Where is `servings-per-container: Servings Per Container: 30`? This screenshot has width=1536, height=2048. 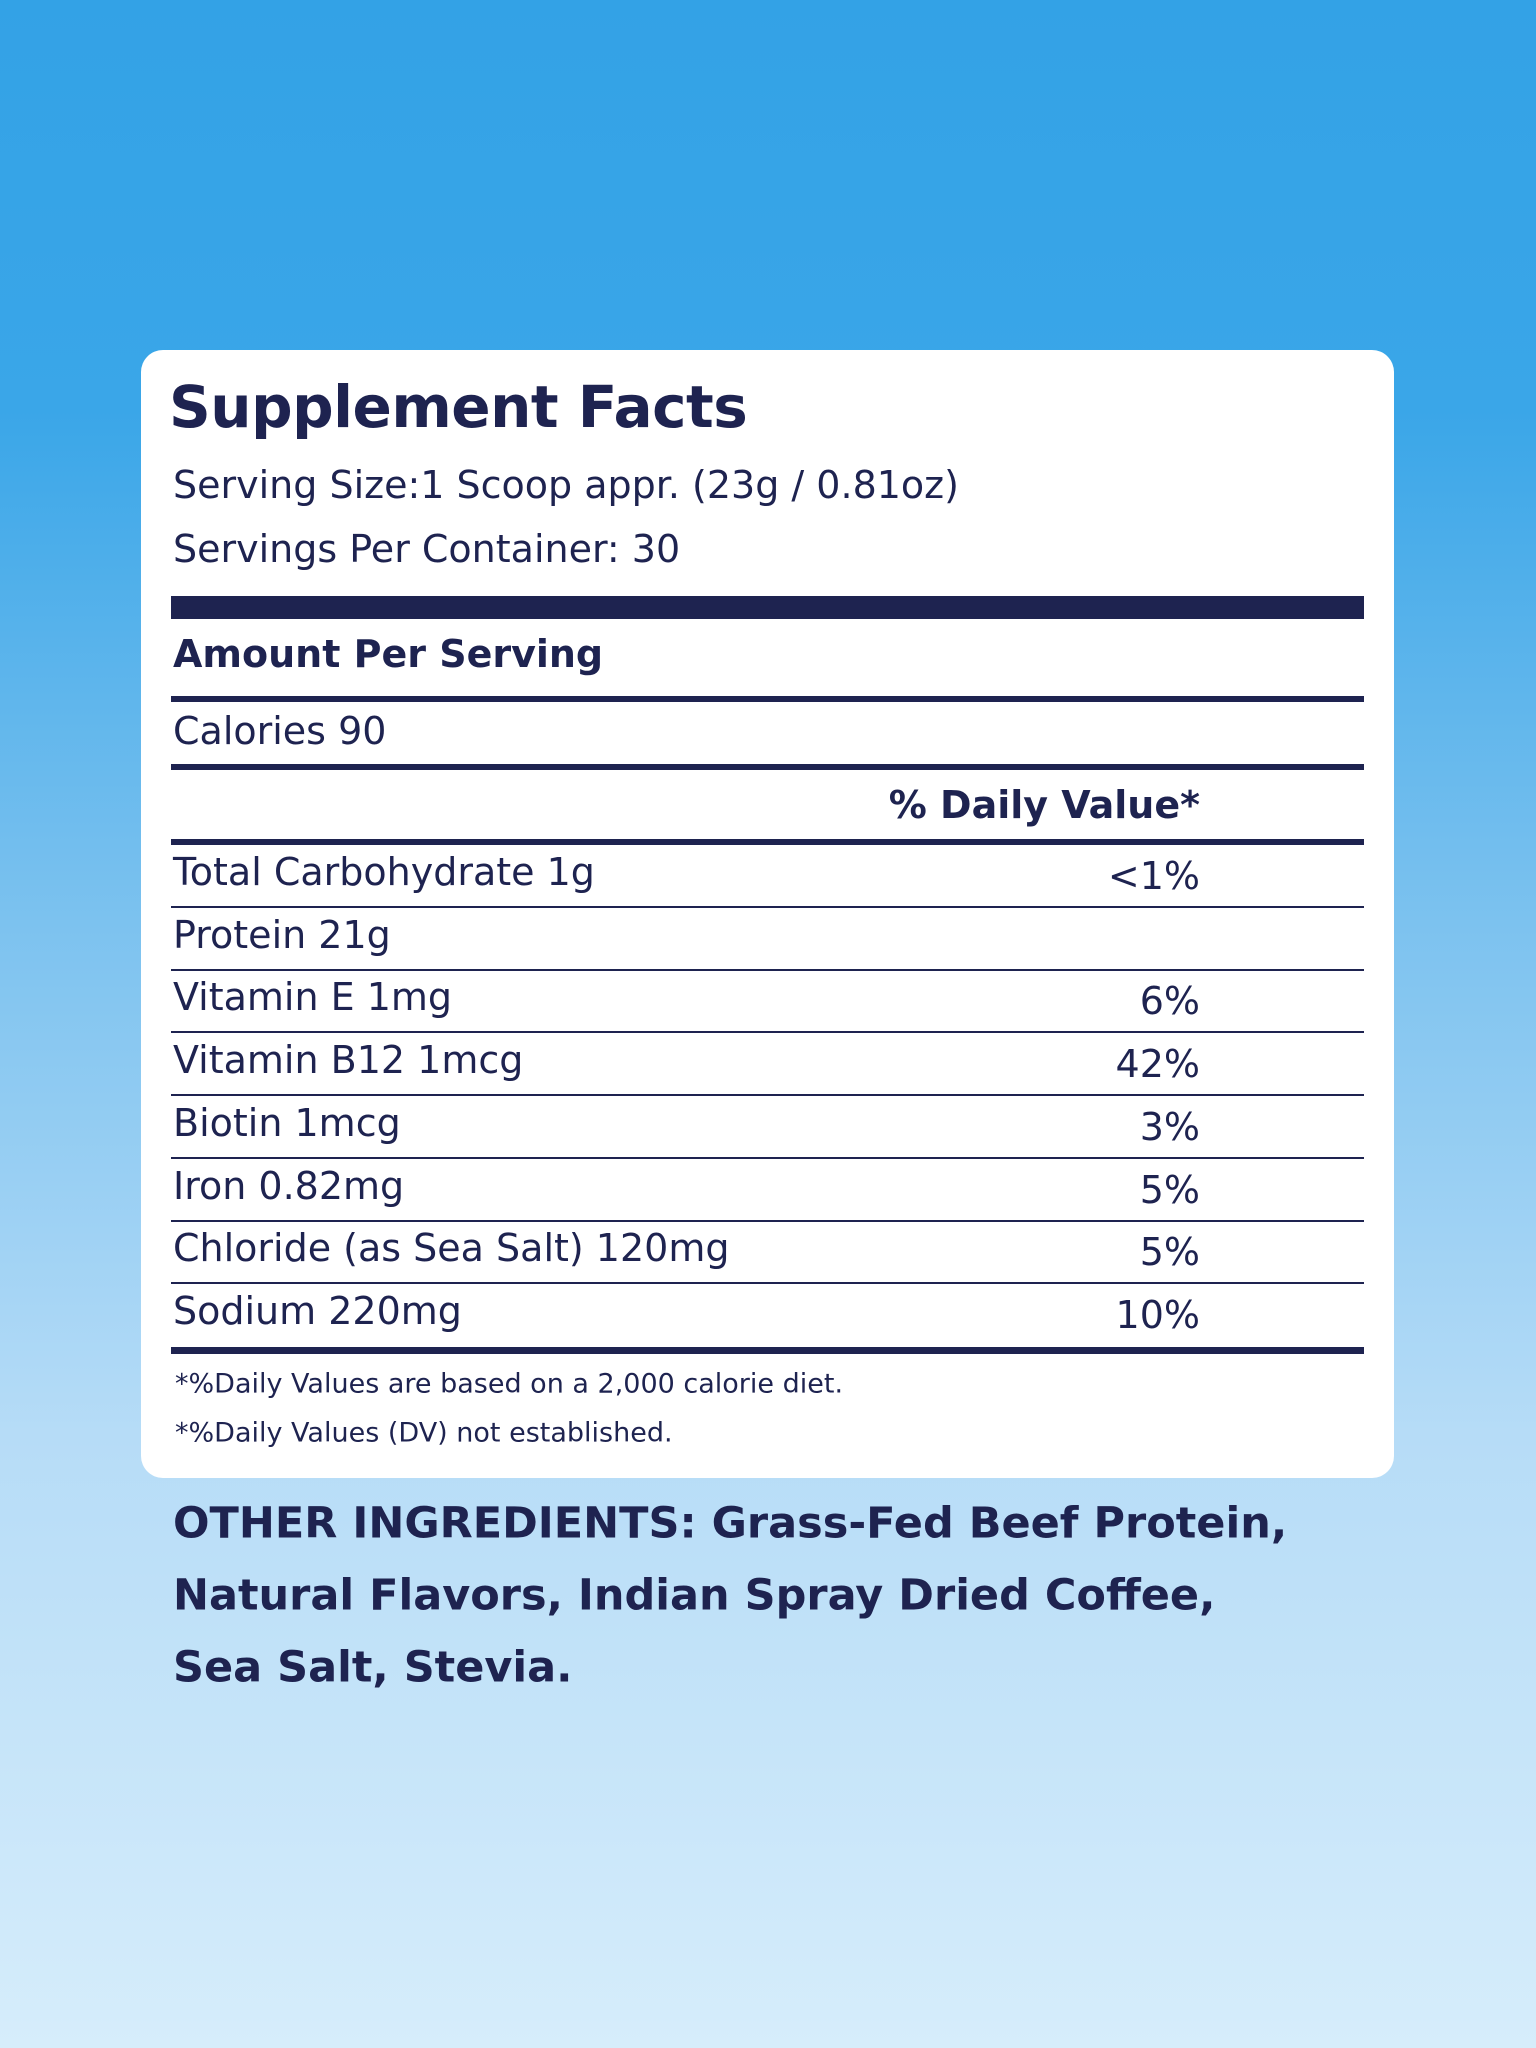 servings-per-container: Servings Per Container: 30 is located at coordinates (427, 549).